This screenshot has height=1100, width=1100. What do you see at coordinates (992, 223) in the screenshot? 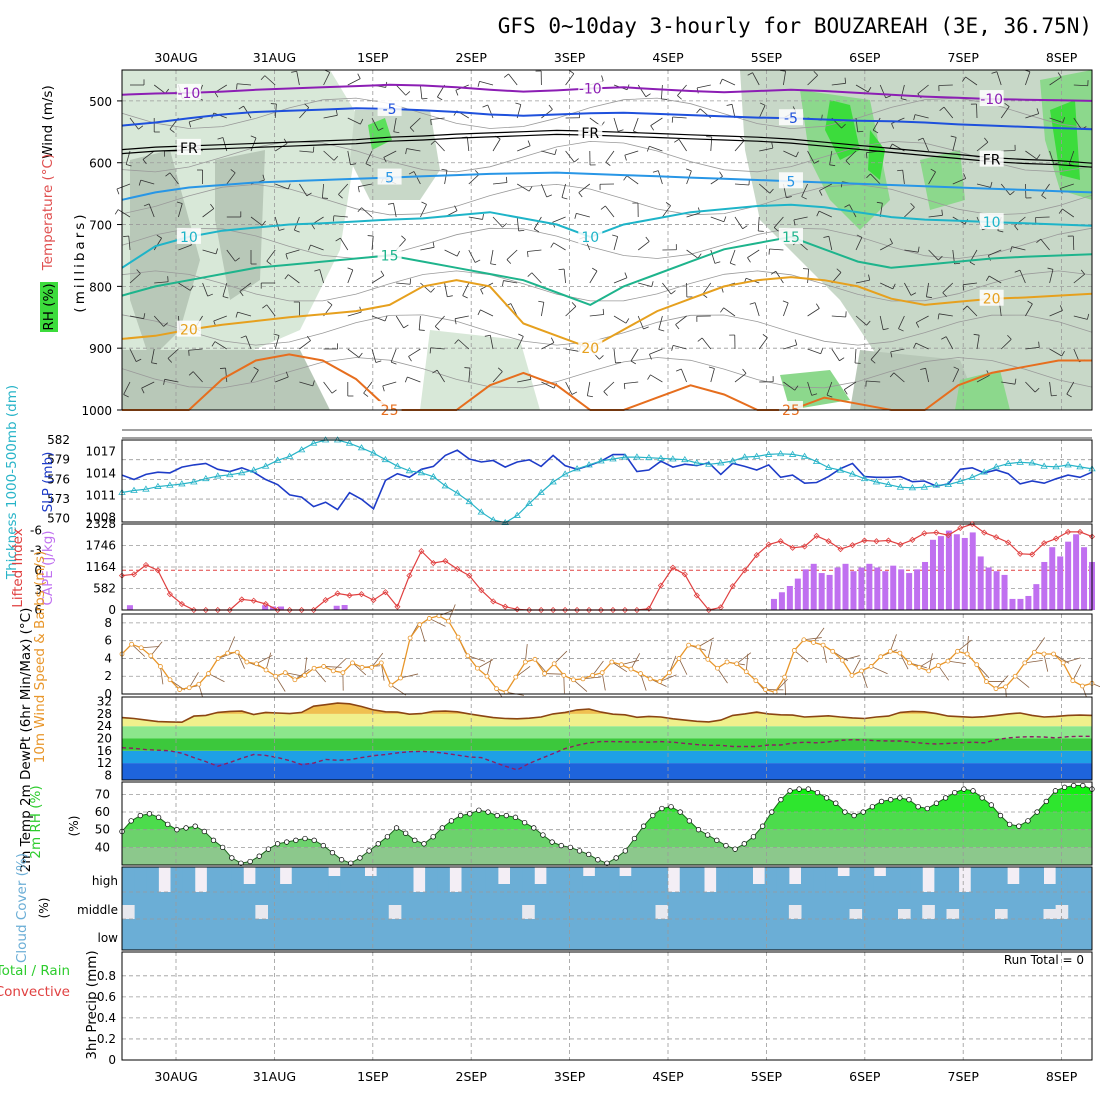
I see `contour-label-10: 10` at bounding box center [992, 223].